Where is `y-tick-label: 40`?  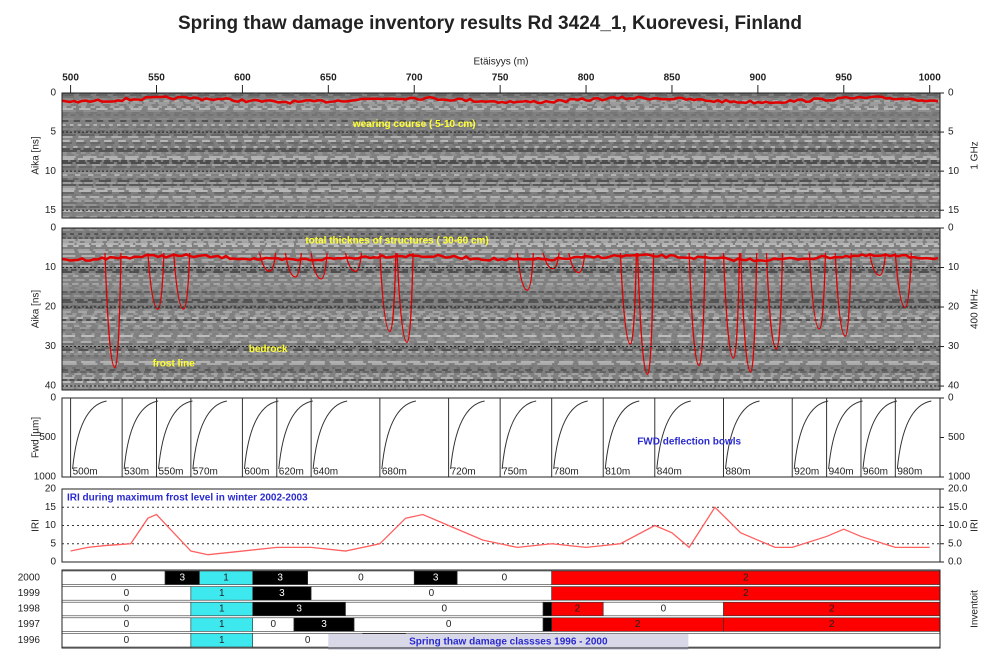
y-tick-label: 40 is located at coordinates (51, 386).